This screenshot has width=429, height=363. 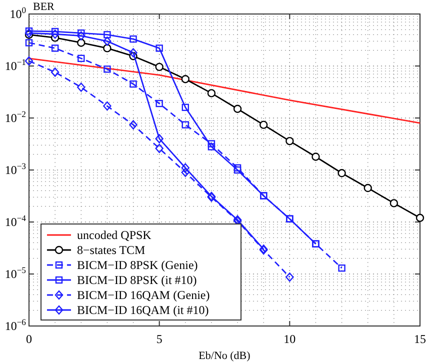 I want to click on legend-label: uncoded QPSK, so click(x=114, y=235).